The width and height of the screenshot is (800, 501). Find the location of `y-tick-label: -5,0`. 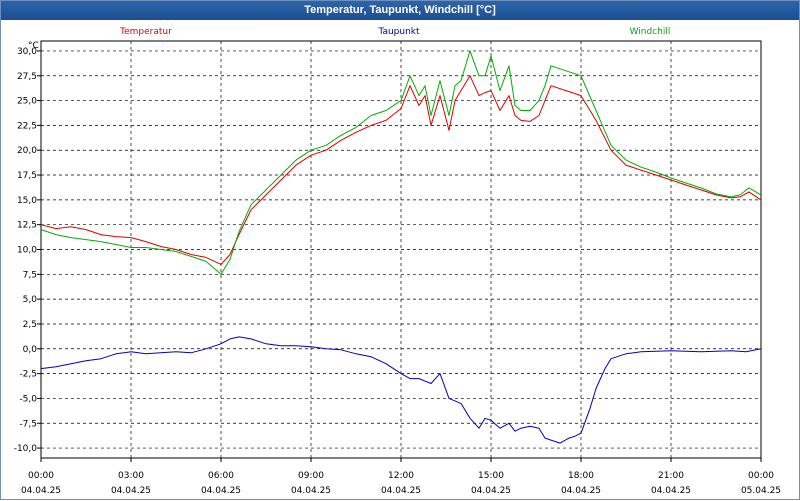

y-tick-label: -5,0 is located at coordinates (28, 399).